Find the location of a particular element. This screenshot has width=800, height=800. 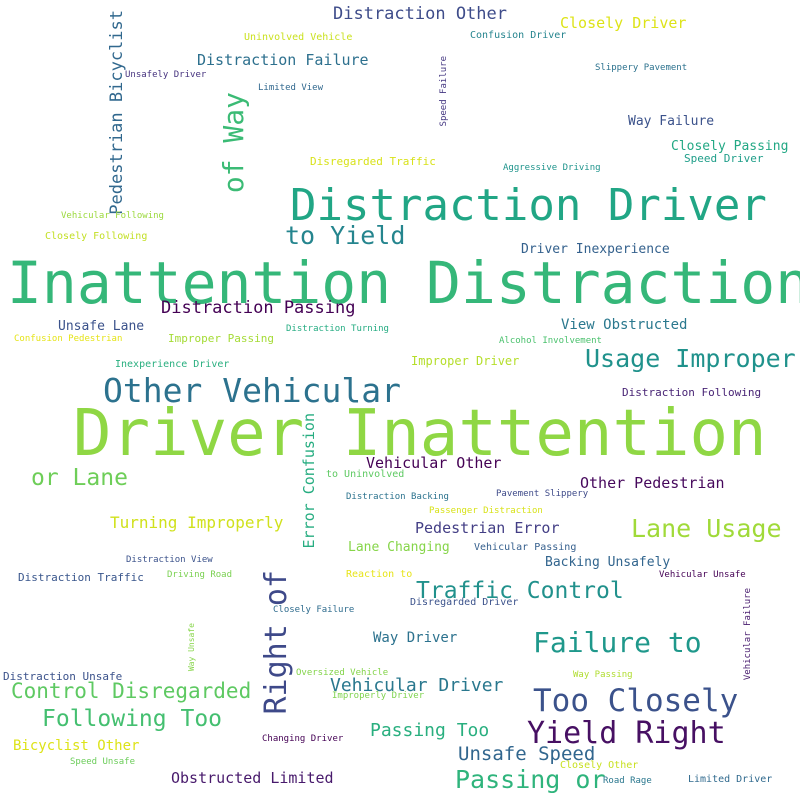

word: Closely Driver is located at coordinates (623, 23).